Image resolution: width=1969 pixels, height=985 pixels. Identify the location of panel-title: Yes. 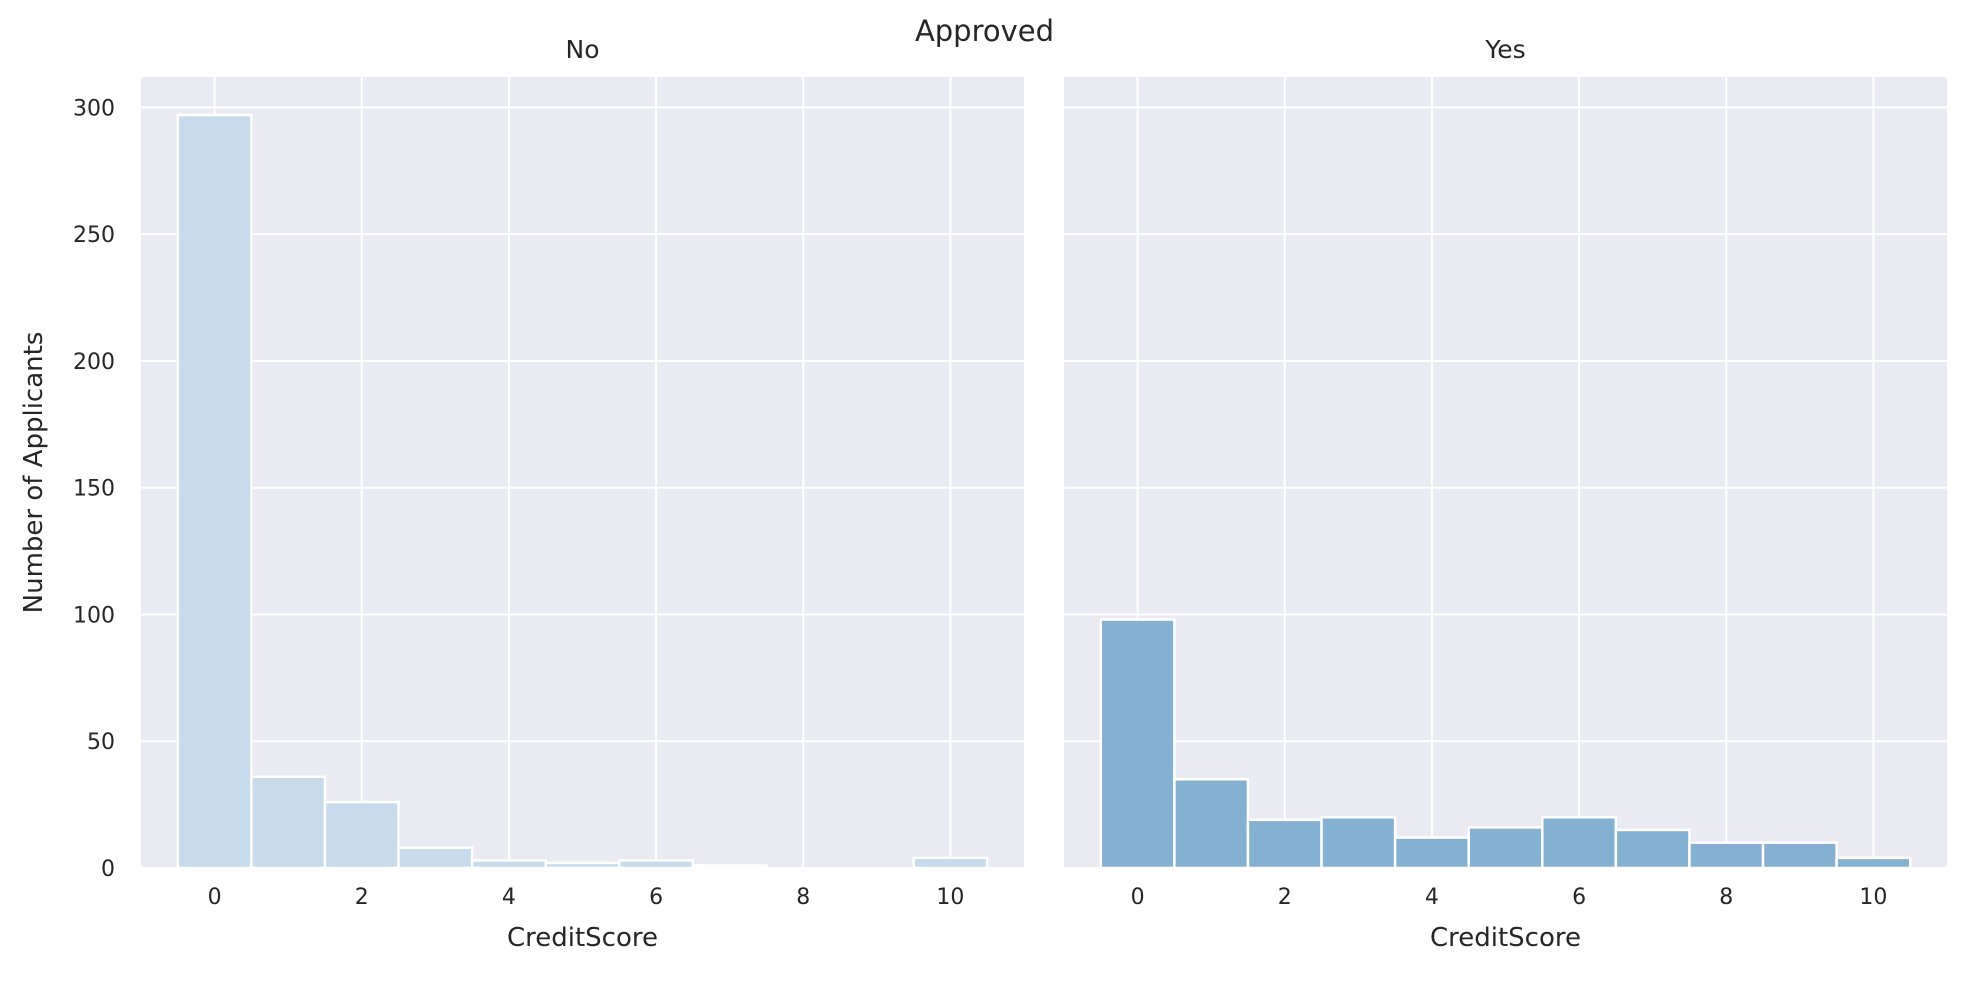
(1504, 49).